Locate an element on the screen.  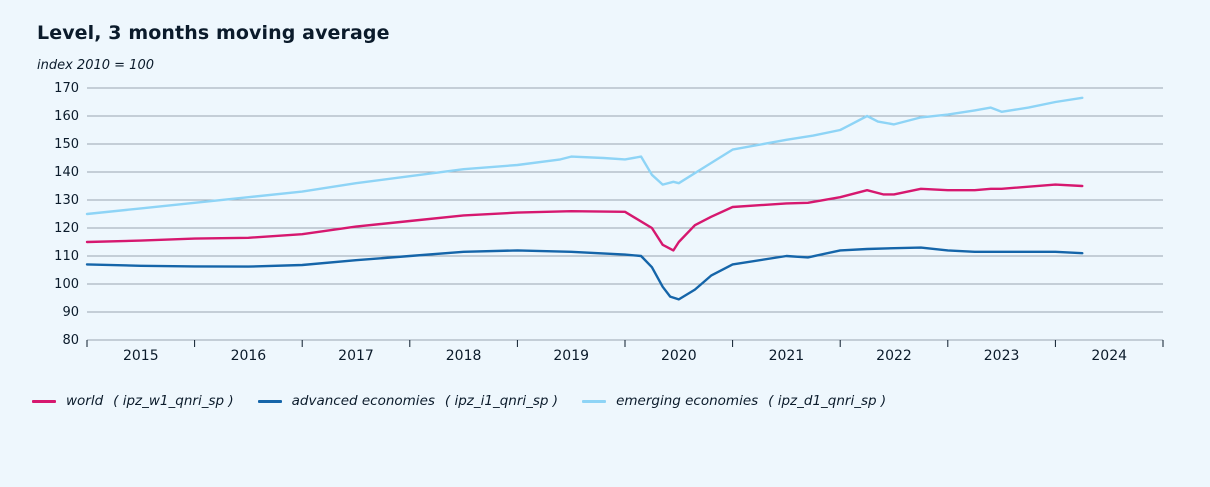
x-tick-label-2020: 2020 is located at coordinates (679, 356).